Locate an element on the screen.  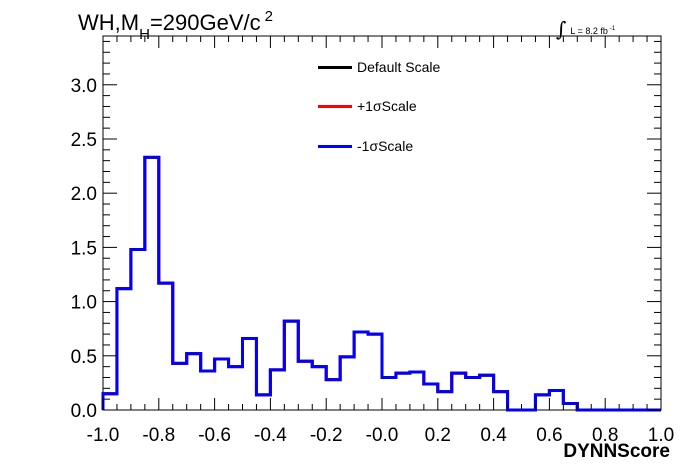
legend-item: -1σScale is located at coordinates (365, 146).